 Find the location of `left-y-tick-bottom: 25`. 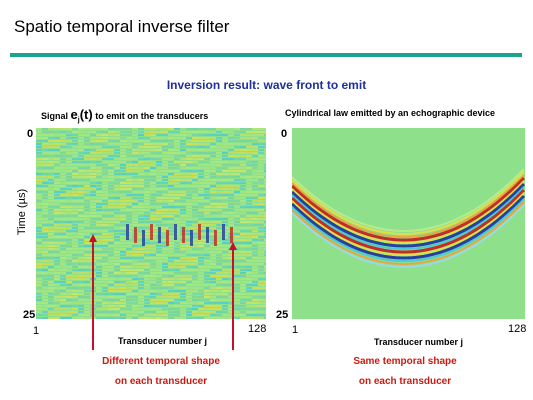

left-y-tick-bottom: 25 is located at coordinates (29, 315).